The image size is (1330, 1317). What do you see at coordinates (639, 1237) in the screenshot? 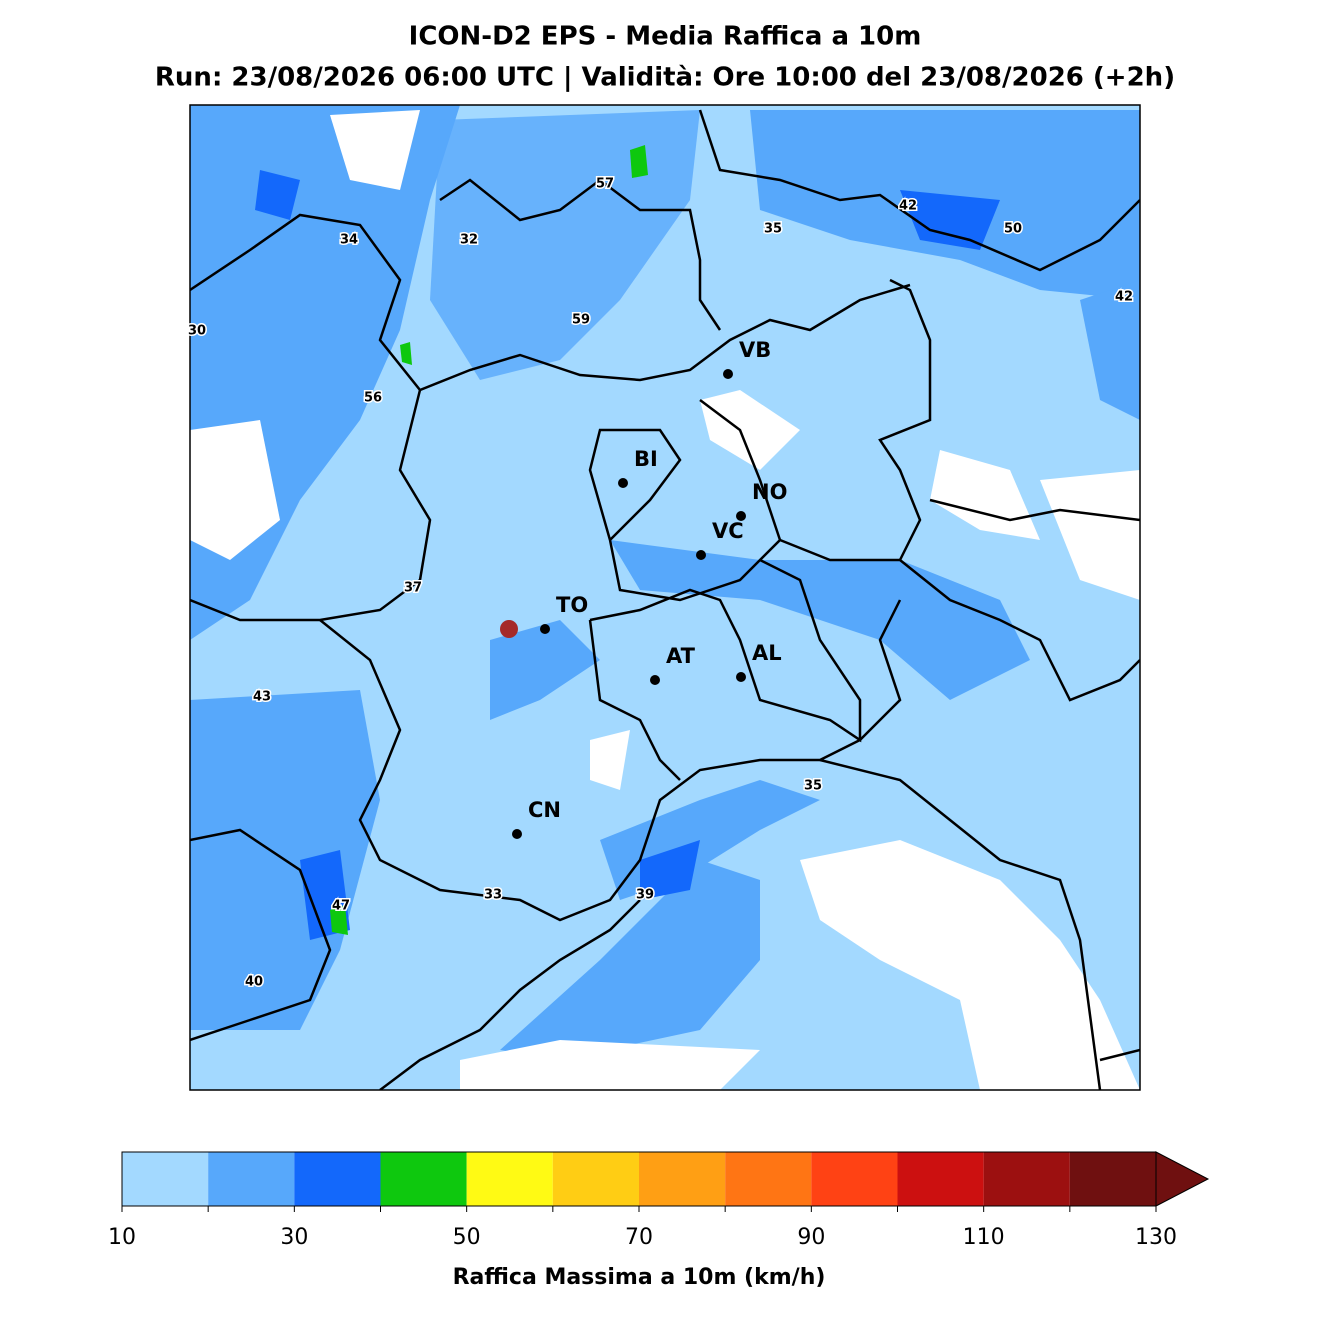
I see `colorbar-tick-label: 70` at bounding box center [639, 1237].